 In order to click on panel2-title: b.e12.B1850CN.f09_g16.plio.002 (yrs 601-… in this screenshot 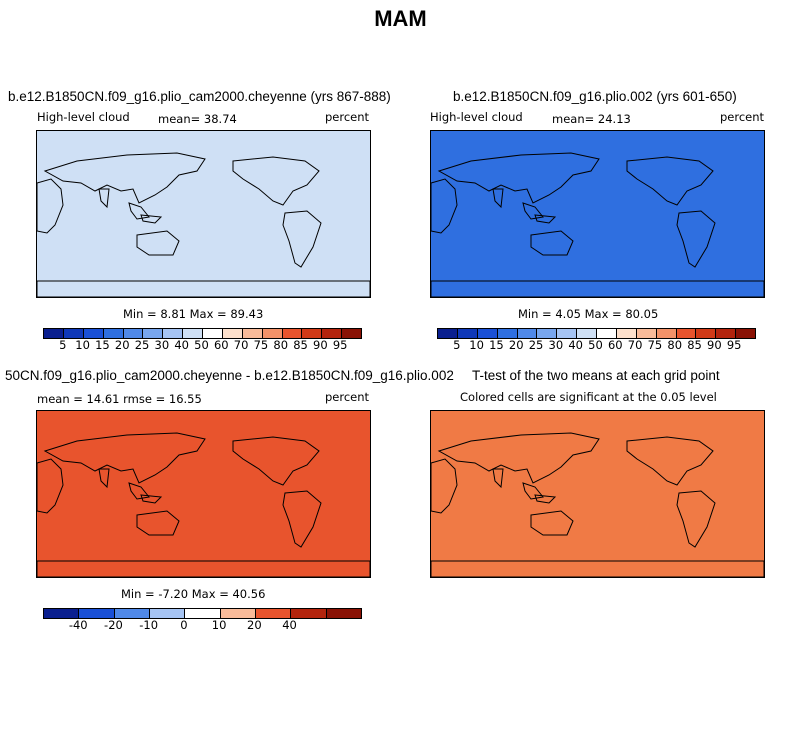, I will do `click(595, 96)`.